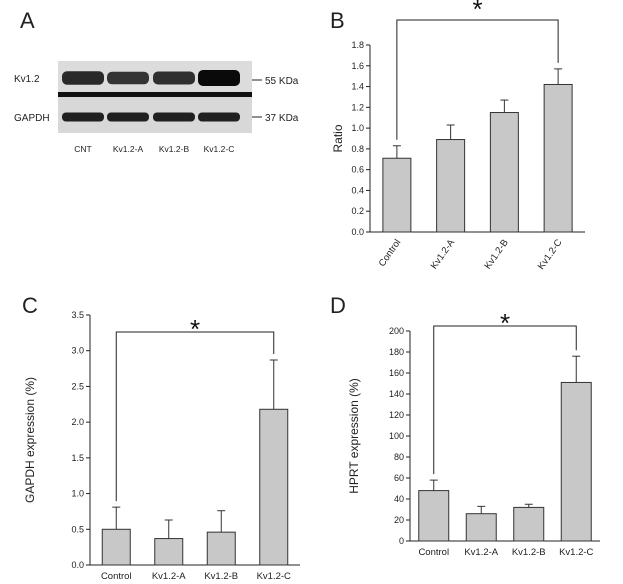  I want to click on y-tick-label: 0.5, so click(77, 529).